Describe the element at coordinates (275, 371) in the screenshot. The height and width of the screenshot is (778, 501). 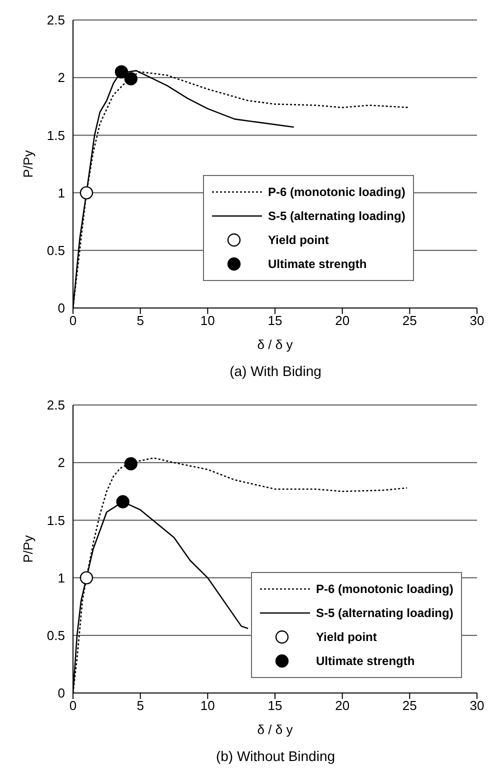
I see `text: (a) With Biding` at that location.